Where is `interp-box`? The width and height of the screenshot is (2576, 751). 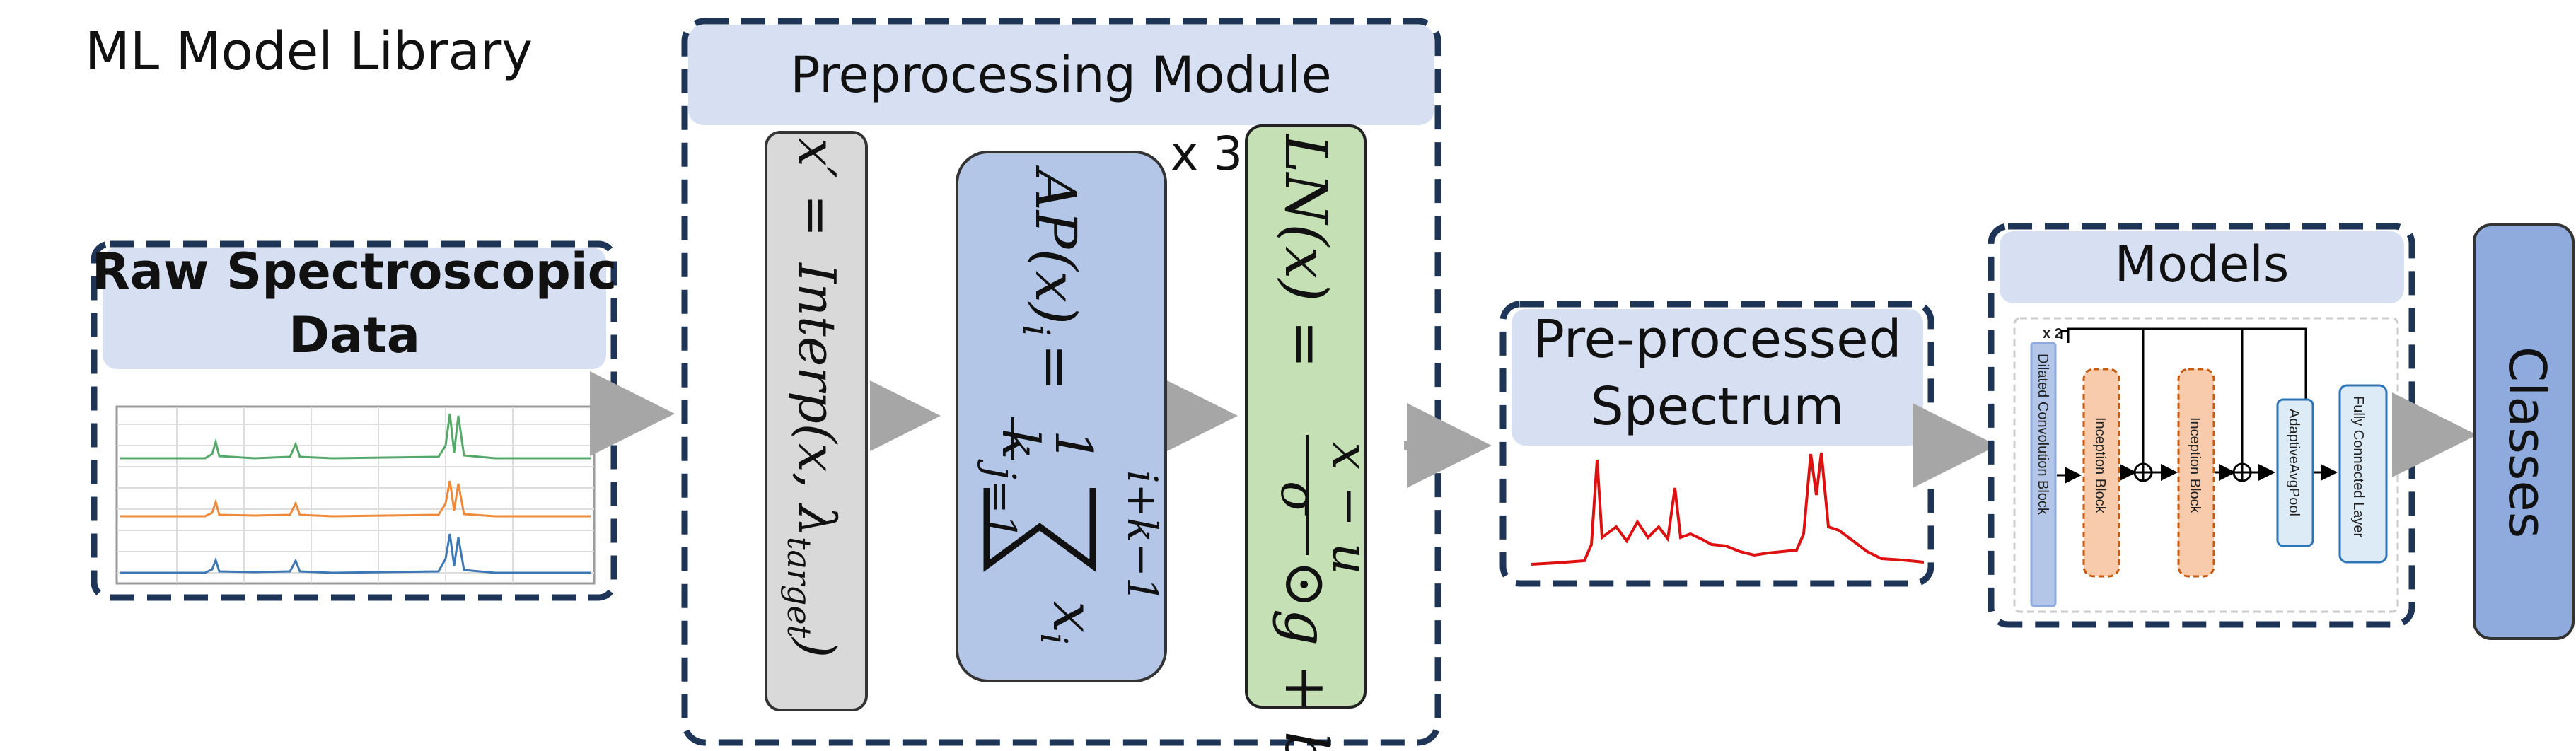 interp-box is located at coordinates (816, 421).